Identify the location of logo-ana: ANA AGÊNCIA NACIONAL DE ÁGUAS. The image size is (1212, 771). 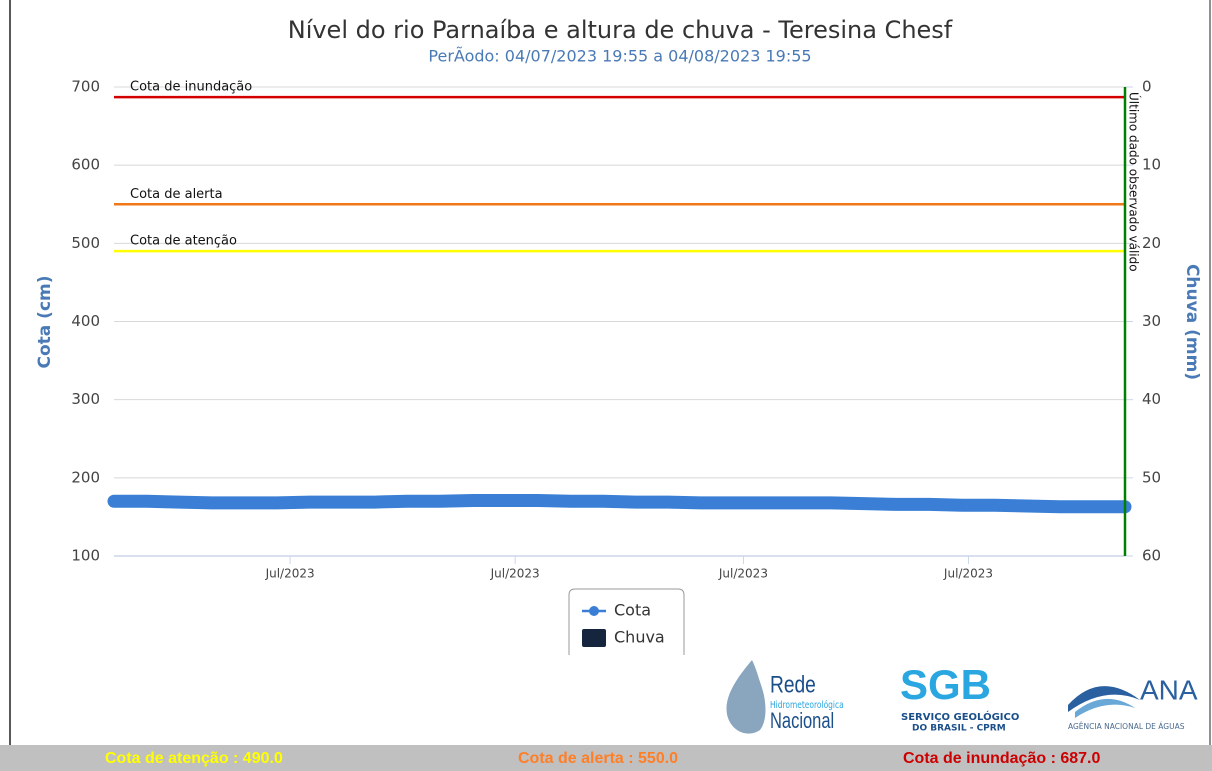
(1133, 702).